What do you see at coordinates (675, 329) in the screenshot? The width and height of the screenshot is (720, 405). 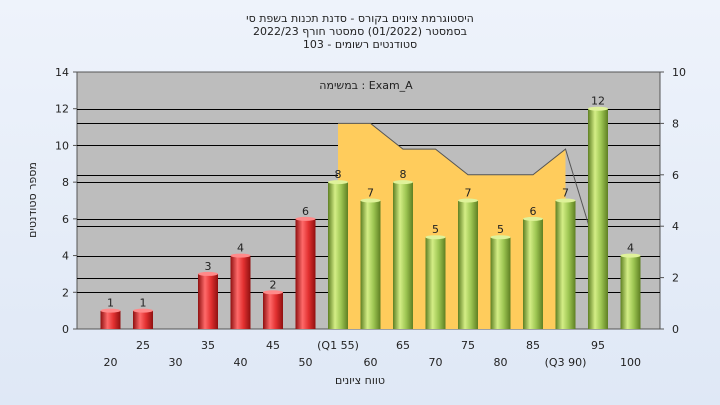 I see `y2-tick-label-0: 0` at bounding box center [675, 329].